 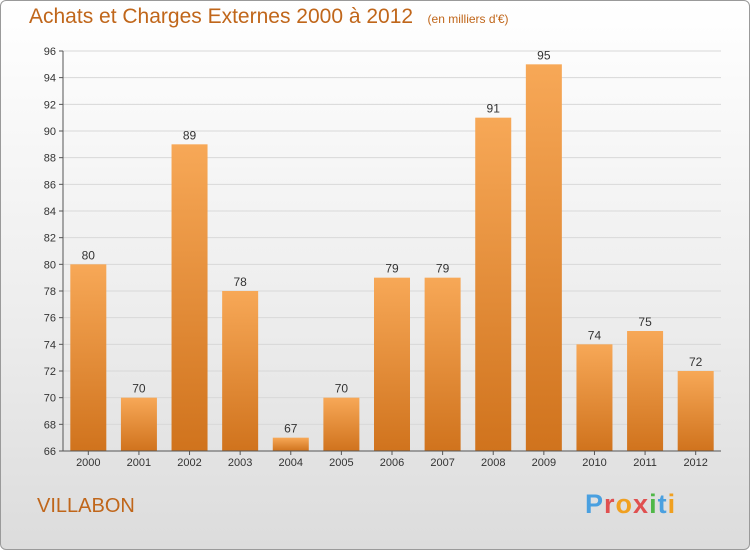 What do you see at coordinates (189, 463) in the screenshot?
I see `x-tick-label: 2002` at bounding box center [189, 463].